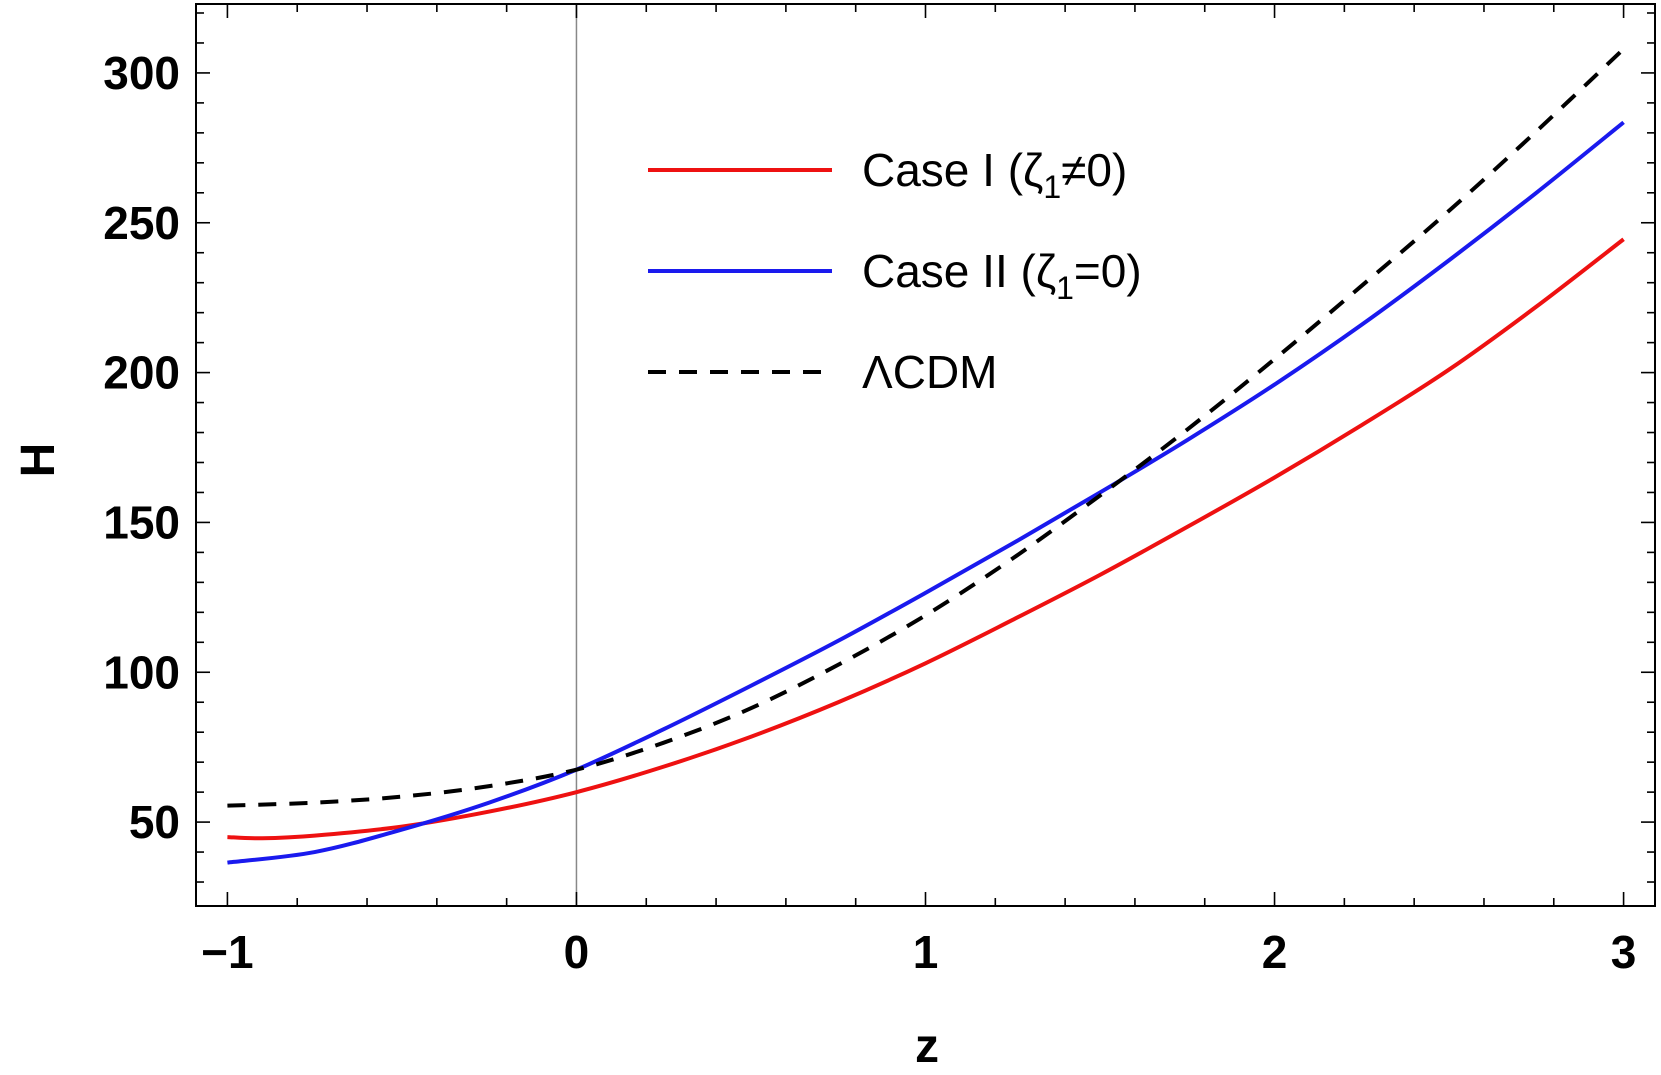  I want to click on y-tick-label: 200, so click(141, 373).